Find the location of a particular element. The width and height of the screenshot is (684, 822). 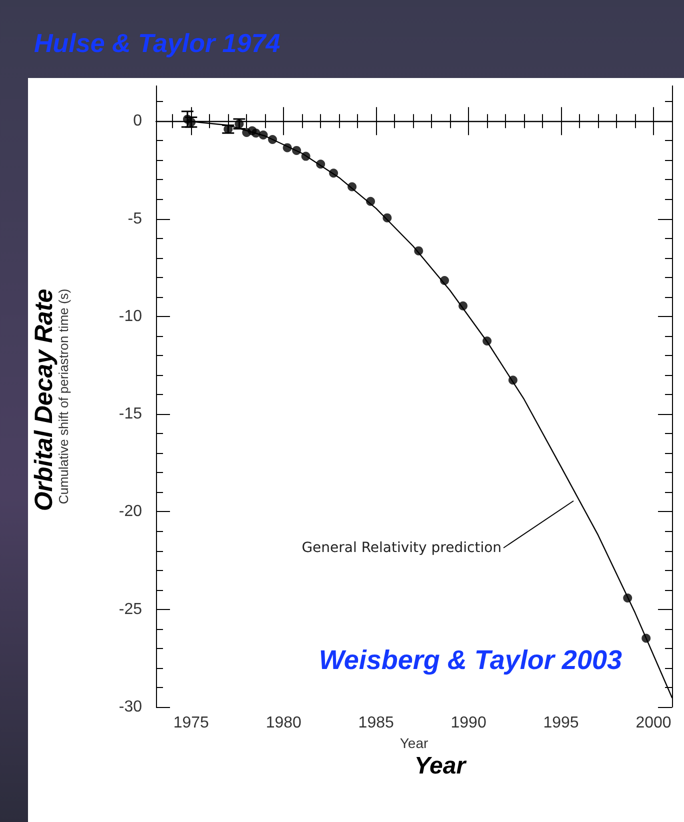

chart-title: Hulse & Taylor 1974 is located at coordinates (157, 43).